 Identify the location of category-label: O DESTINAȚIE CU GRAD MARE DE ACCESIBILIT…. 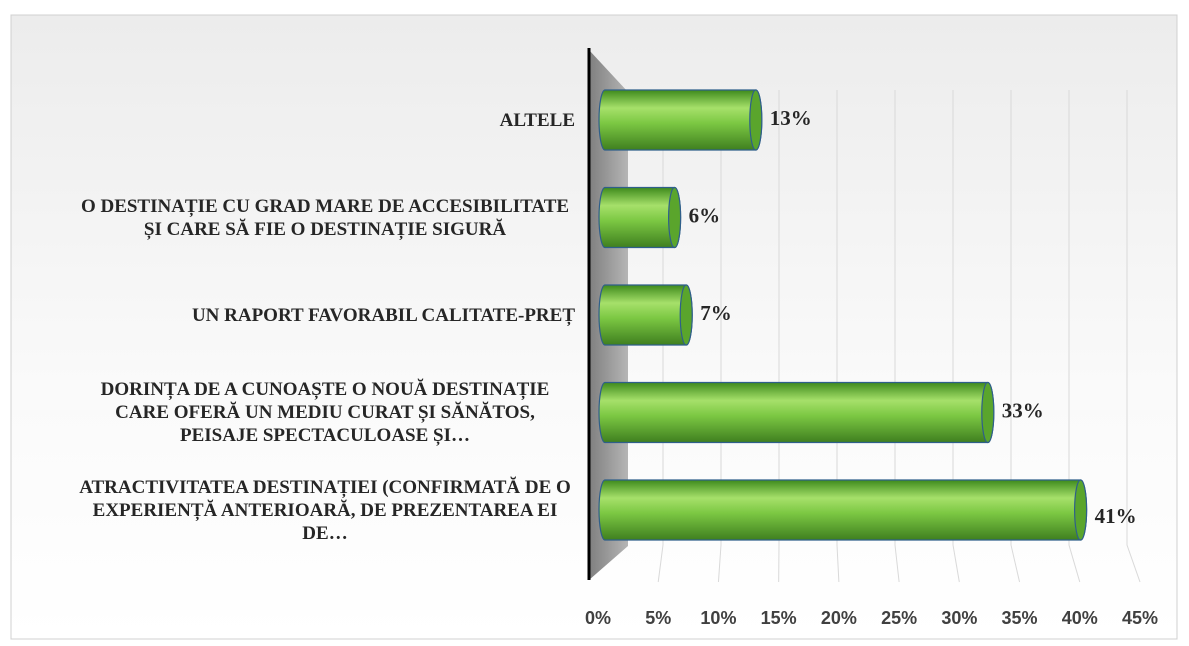
(325, 218).